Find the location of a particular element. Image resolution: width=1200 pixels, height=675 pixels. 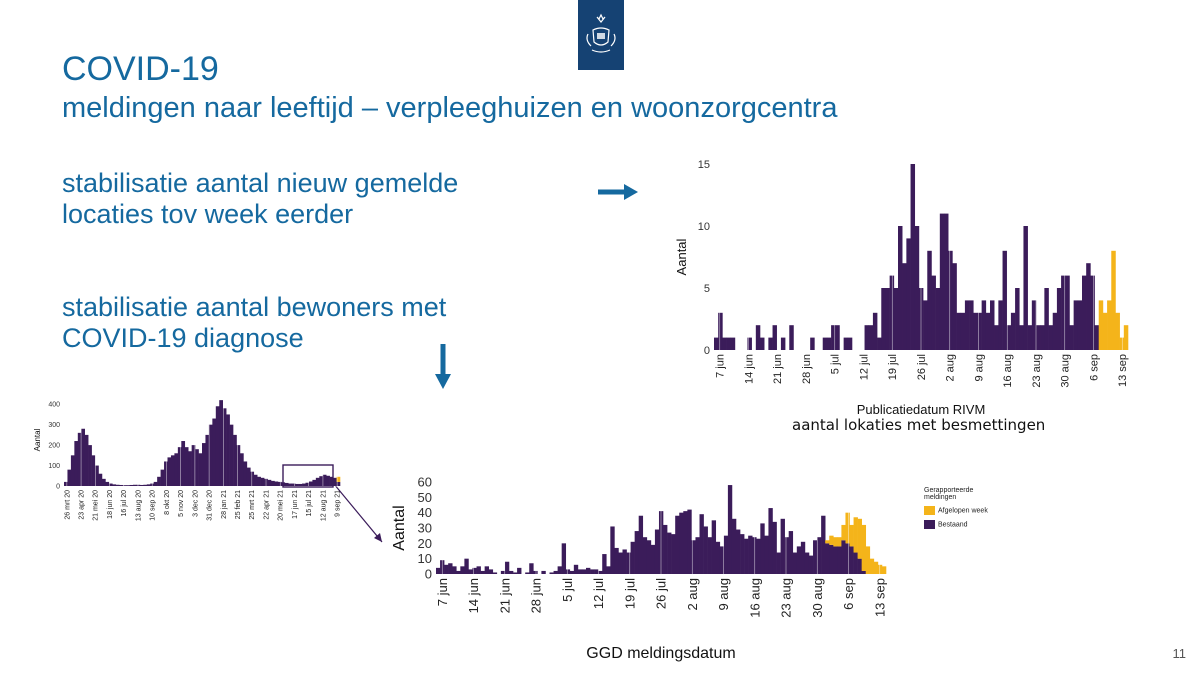

x-tick-label: 20 mei 21 is located at coordinates (281, 505).